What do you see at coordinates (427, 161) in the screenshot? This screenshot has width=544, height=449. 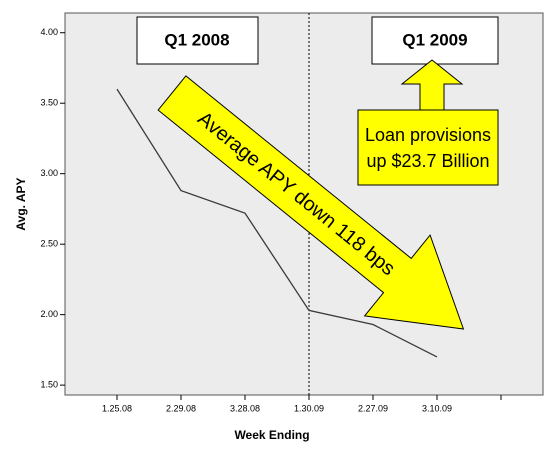 I see `annotation: up $23.7 Billion` at bounding box center [427, 161].